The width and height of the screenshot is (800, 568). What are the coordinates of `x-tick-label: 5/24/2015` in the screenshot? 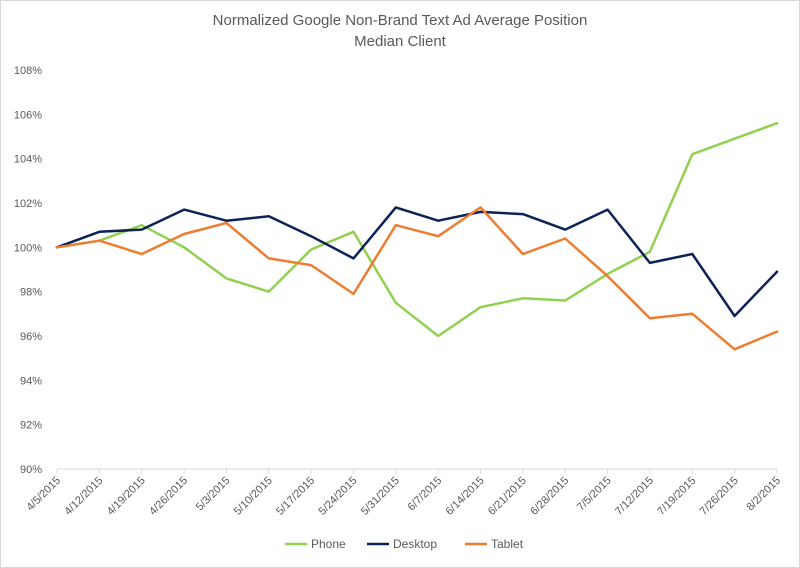 It's located at (338, 496).